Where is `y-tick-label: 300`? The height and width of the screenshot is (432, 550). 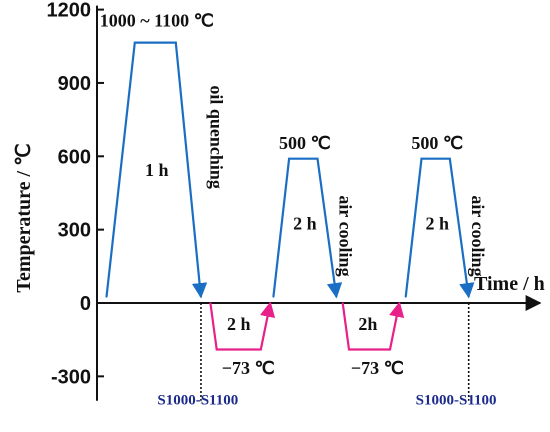
y-tick-label: 300 is located at coordinates (74, 231).